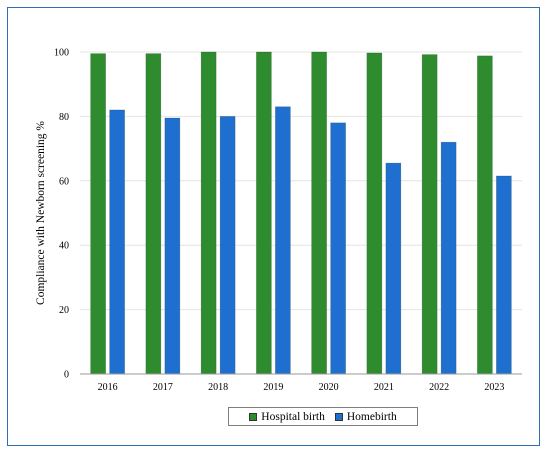 This screenshot has width=550, height=455. I want to click on x-tick-2021: 2021, so click(384, 387).